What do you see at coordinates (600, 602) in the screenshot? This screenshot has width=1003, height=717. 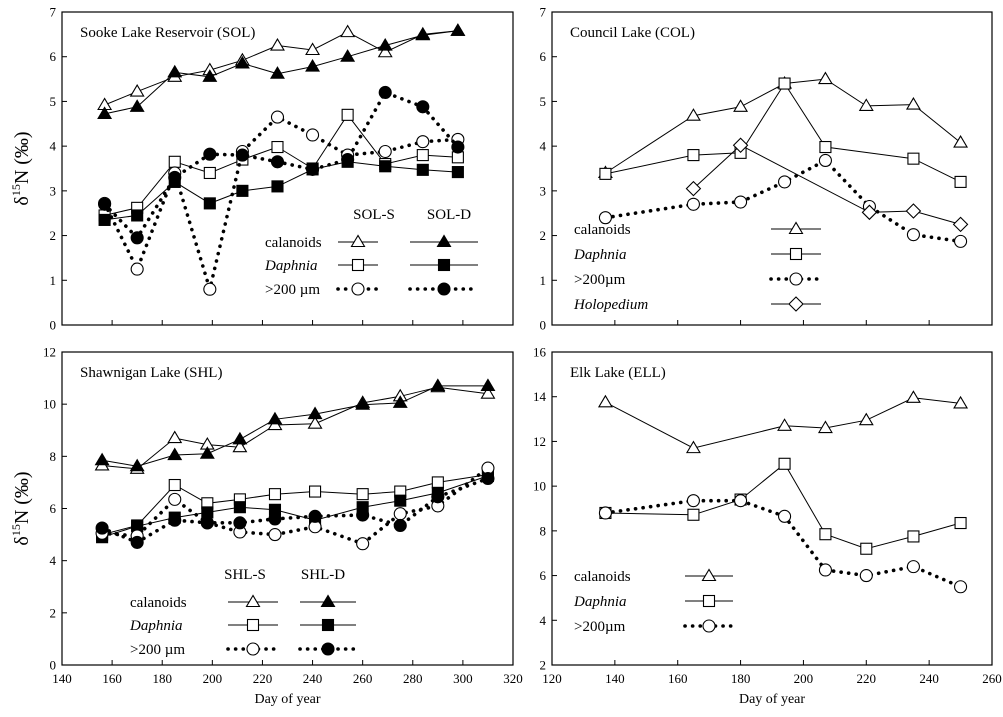 I see `legend-label: Daphnia` at bounding box center [600, 602].